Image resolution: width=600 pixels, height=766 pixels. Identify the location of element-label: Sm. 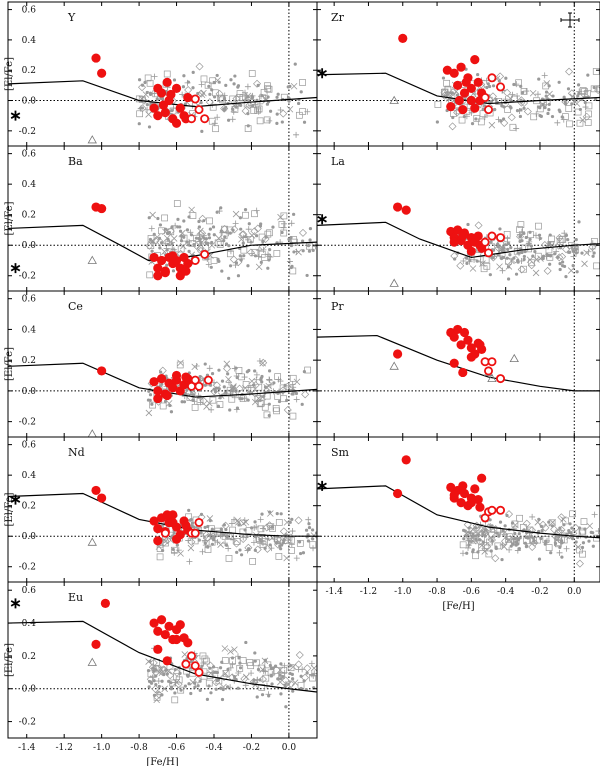
(340, 452).